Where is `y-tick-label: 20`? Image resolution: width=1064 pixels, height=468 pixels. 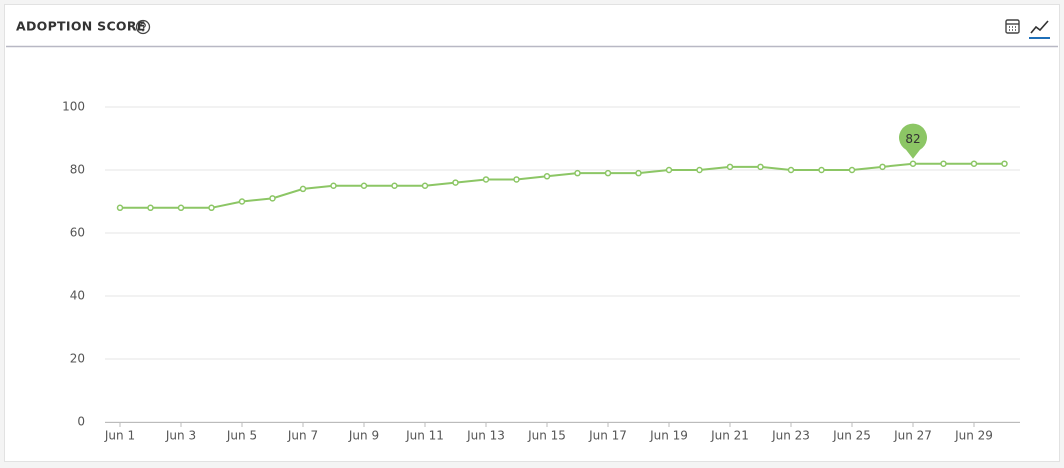 y-tick-label: 20 is located at coordinates (77, 359).